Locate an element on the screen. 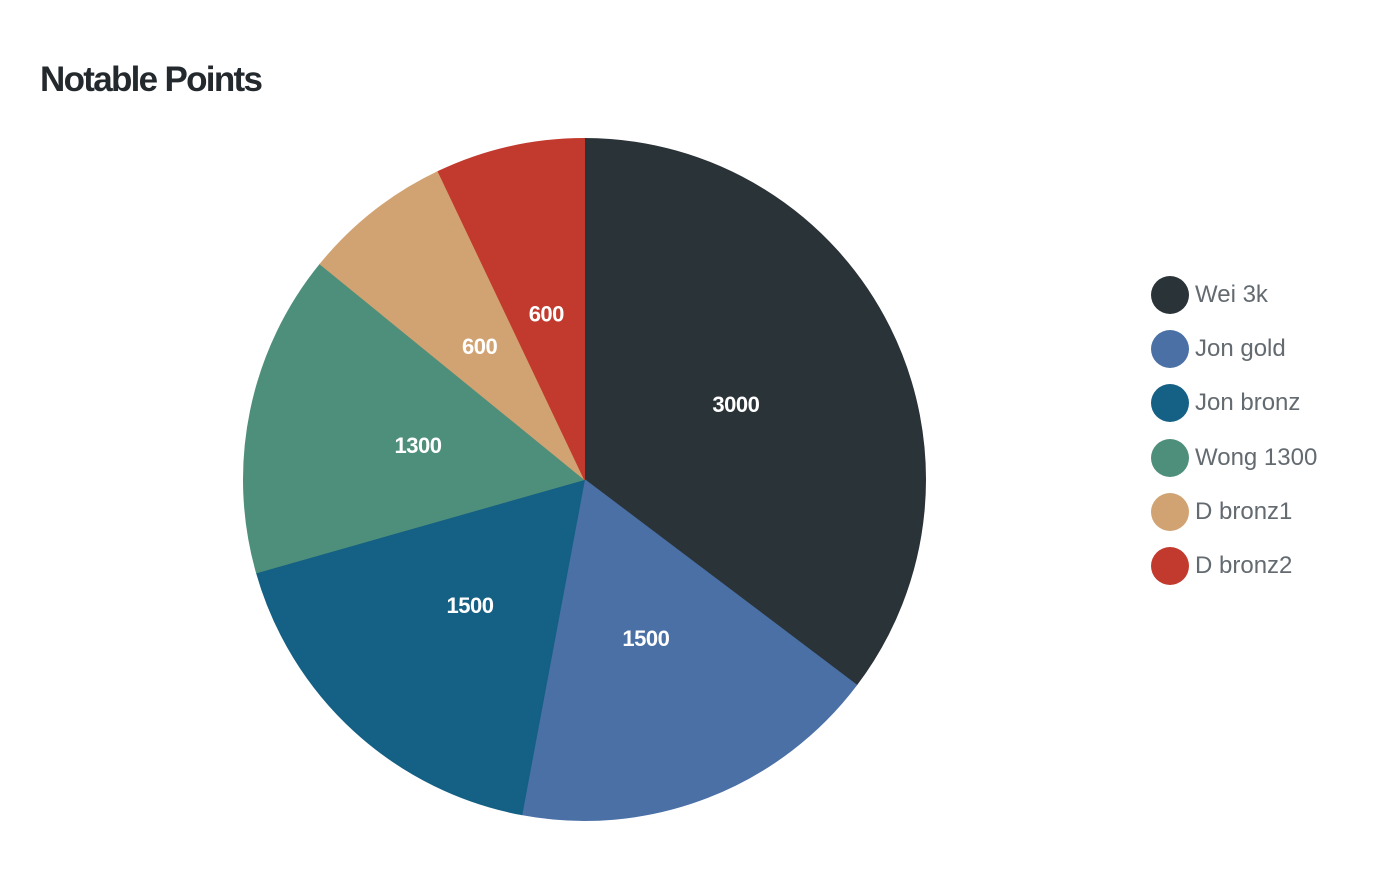 This screenshot has width=1400, height=880. svg-text: 1300 is located at coordinates (418, 445).